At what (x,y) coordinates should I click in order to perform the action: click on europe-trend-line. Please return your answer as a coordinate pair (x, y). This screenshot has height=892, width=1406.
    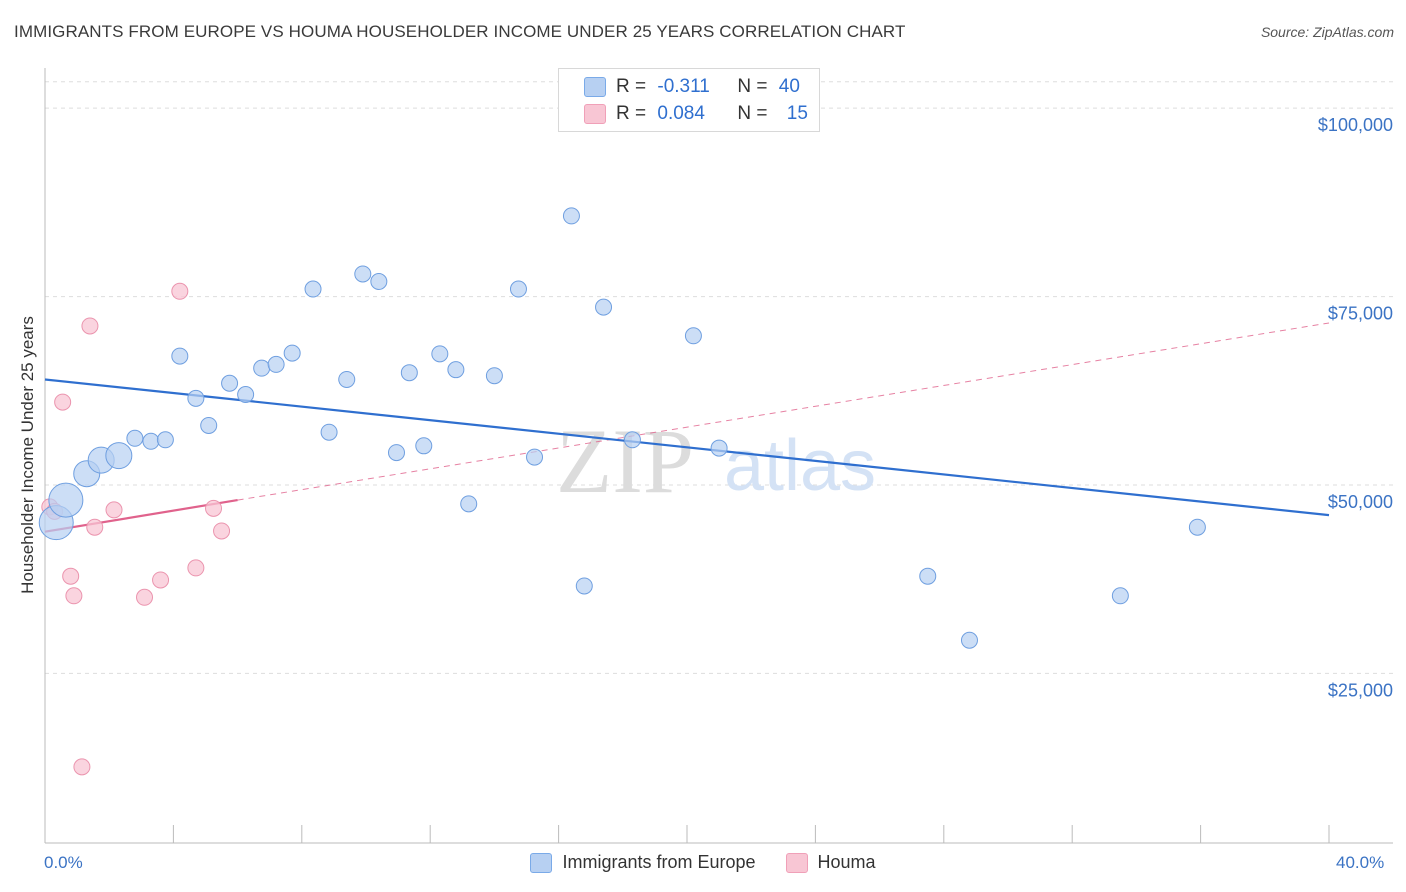
    Looking at the image, I should click on (687, 447).